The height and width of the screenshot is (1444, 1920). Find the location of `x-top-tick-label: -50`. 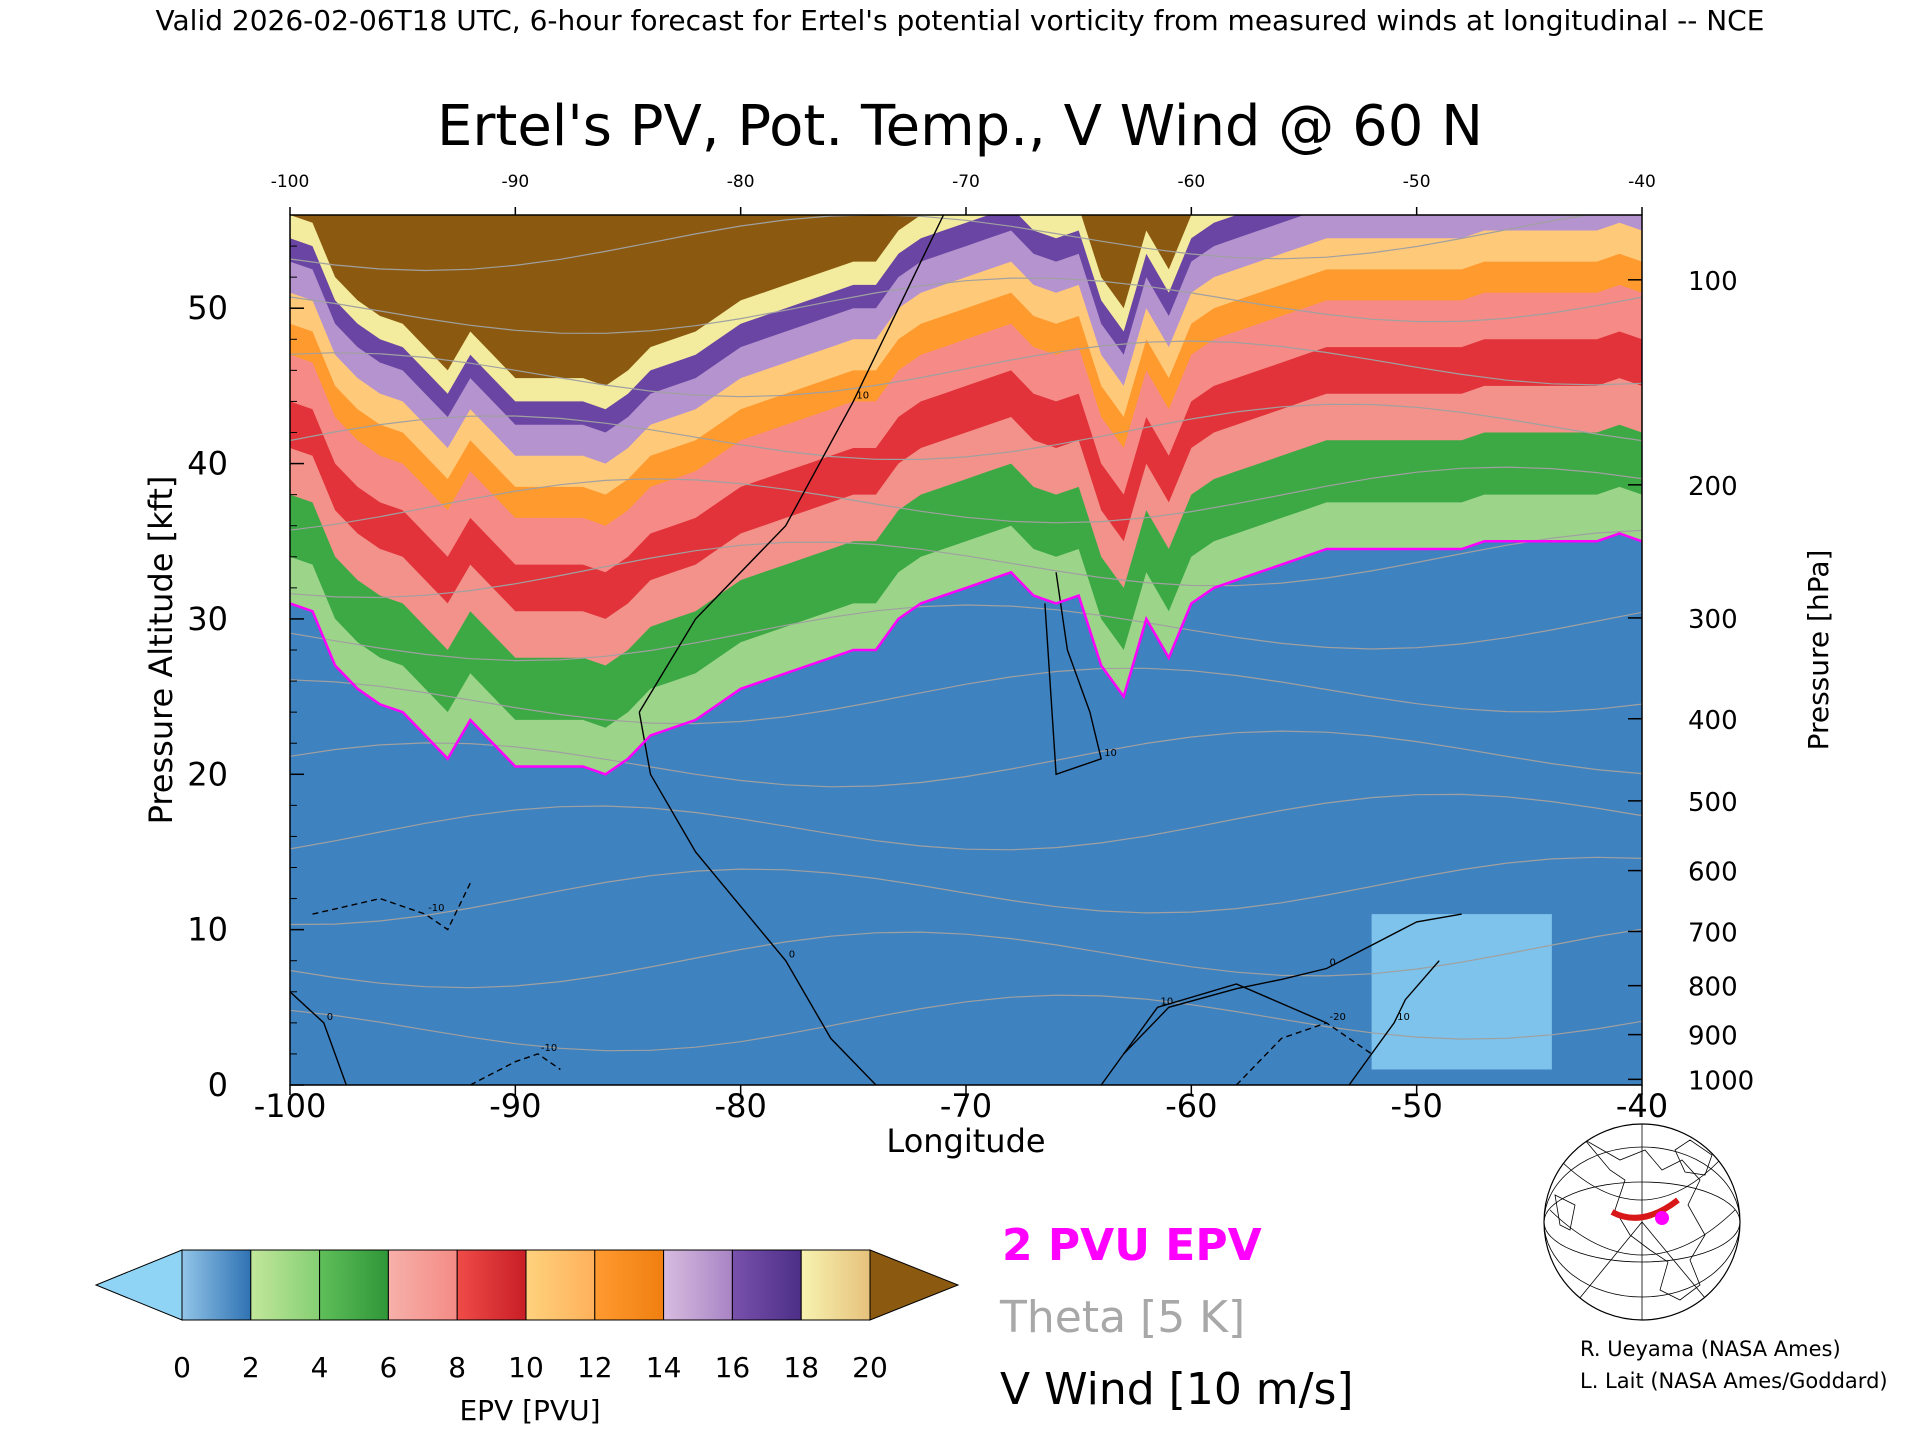

x-top-tick-label: -50 is located at coordinates (1417, 182).